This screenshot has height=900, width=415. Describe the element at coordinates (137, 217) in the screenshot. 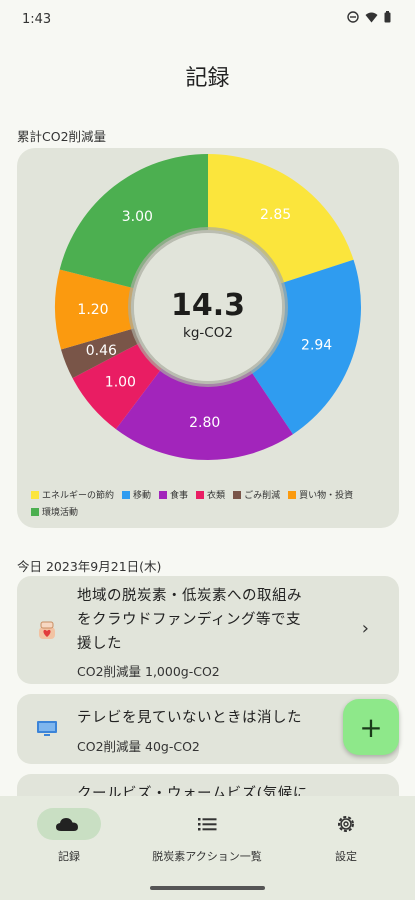

I see `slice-value-label: 3.00` at that location.